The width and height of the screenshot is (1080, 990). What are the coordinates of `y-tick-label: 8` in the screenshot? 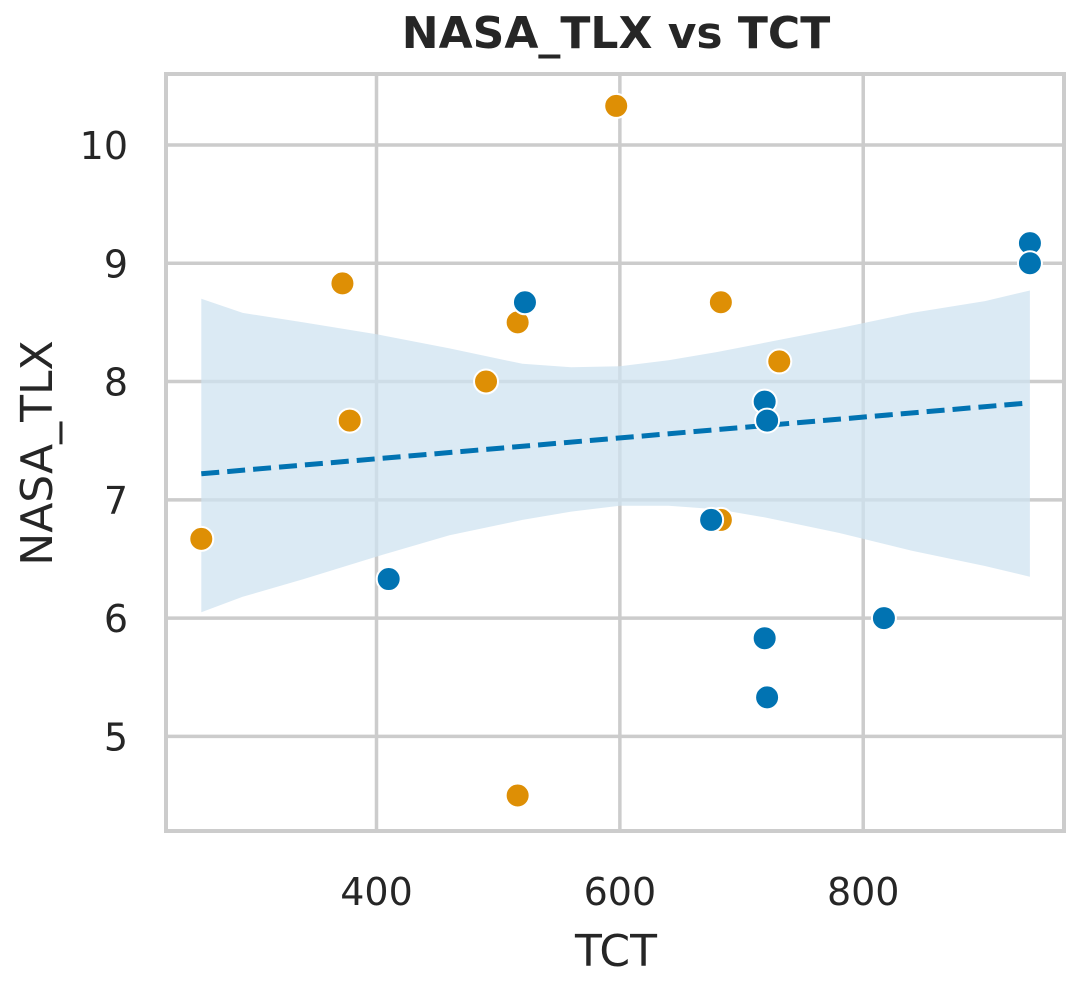 It's located at (116, 383).